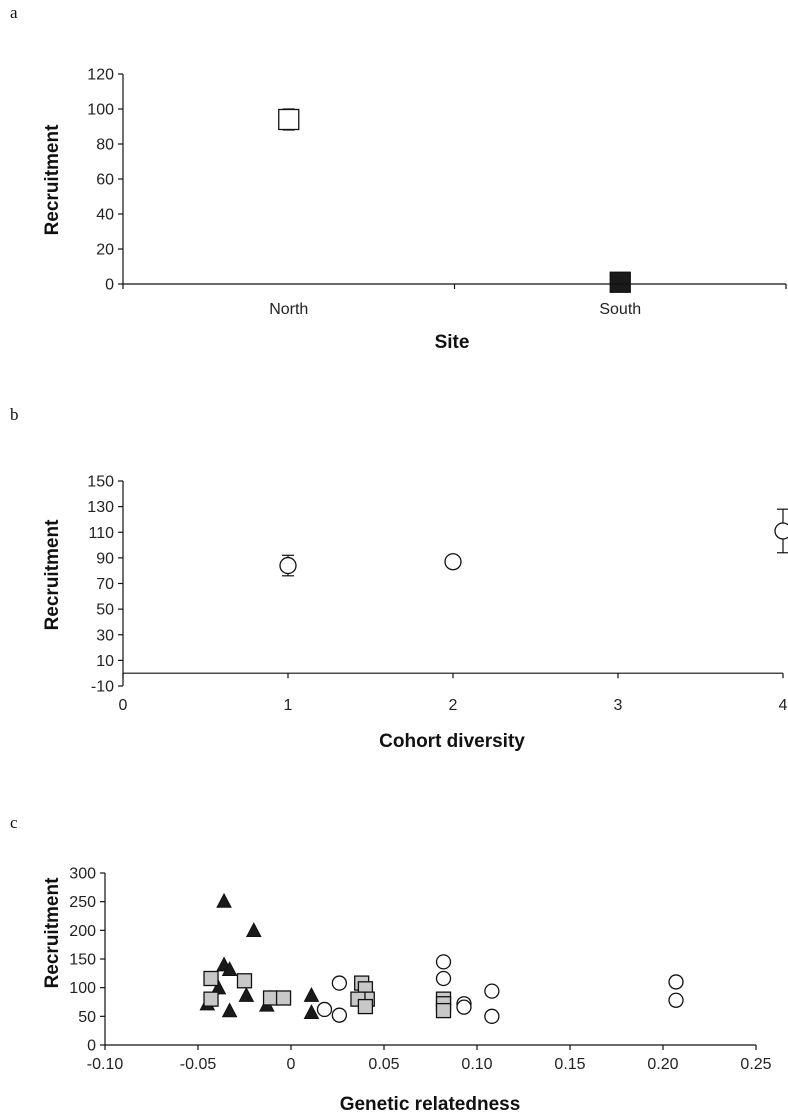 This screenshot has width=788, height=1117. Describe the element at coordinates (82, 874) in the screenshot. I see `panel-c-y-tick-label: 300` at that location.